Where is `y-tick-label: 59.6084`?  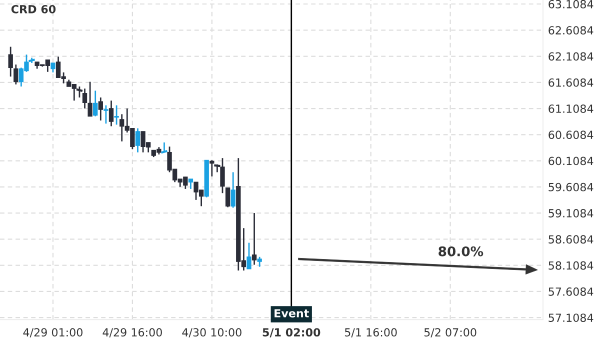
y-tick-label: 59.6084 is located at coordinates (571, 187).